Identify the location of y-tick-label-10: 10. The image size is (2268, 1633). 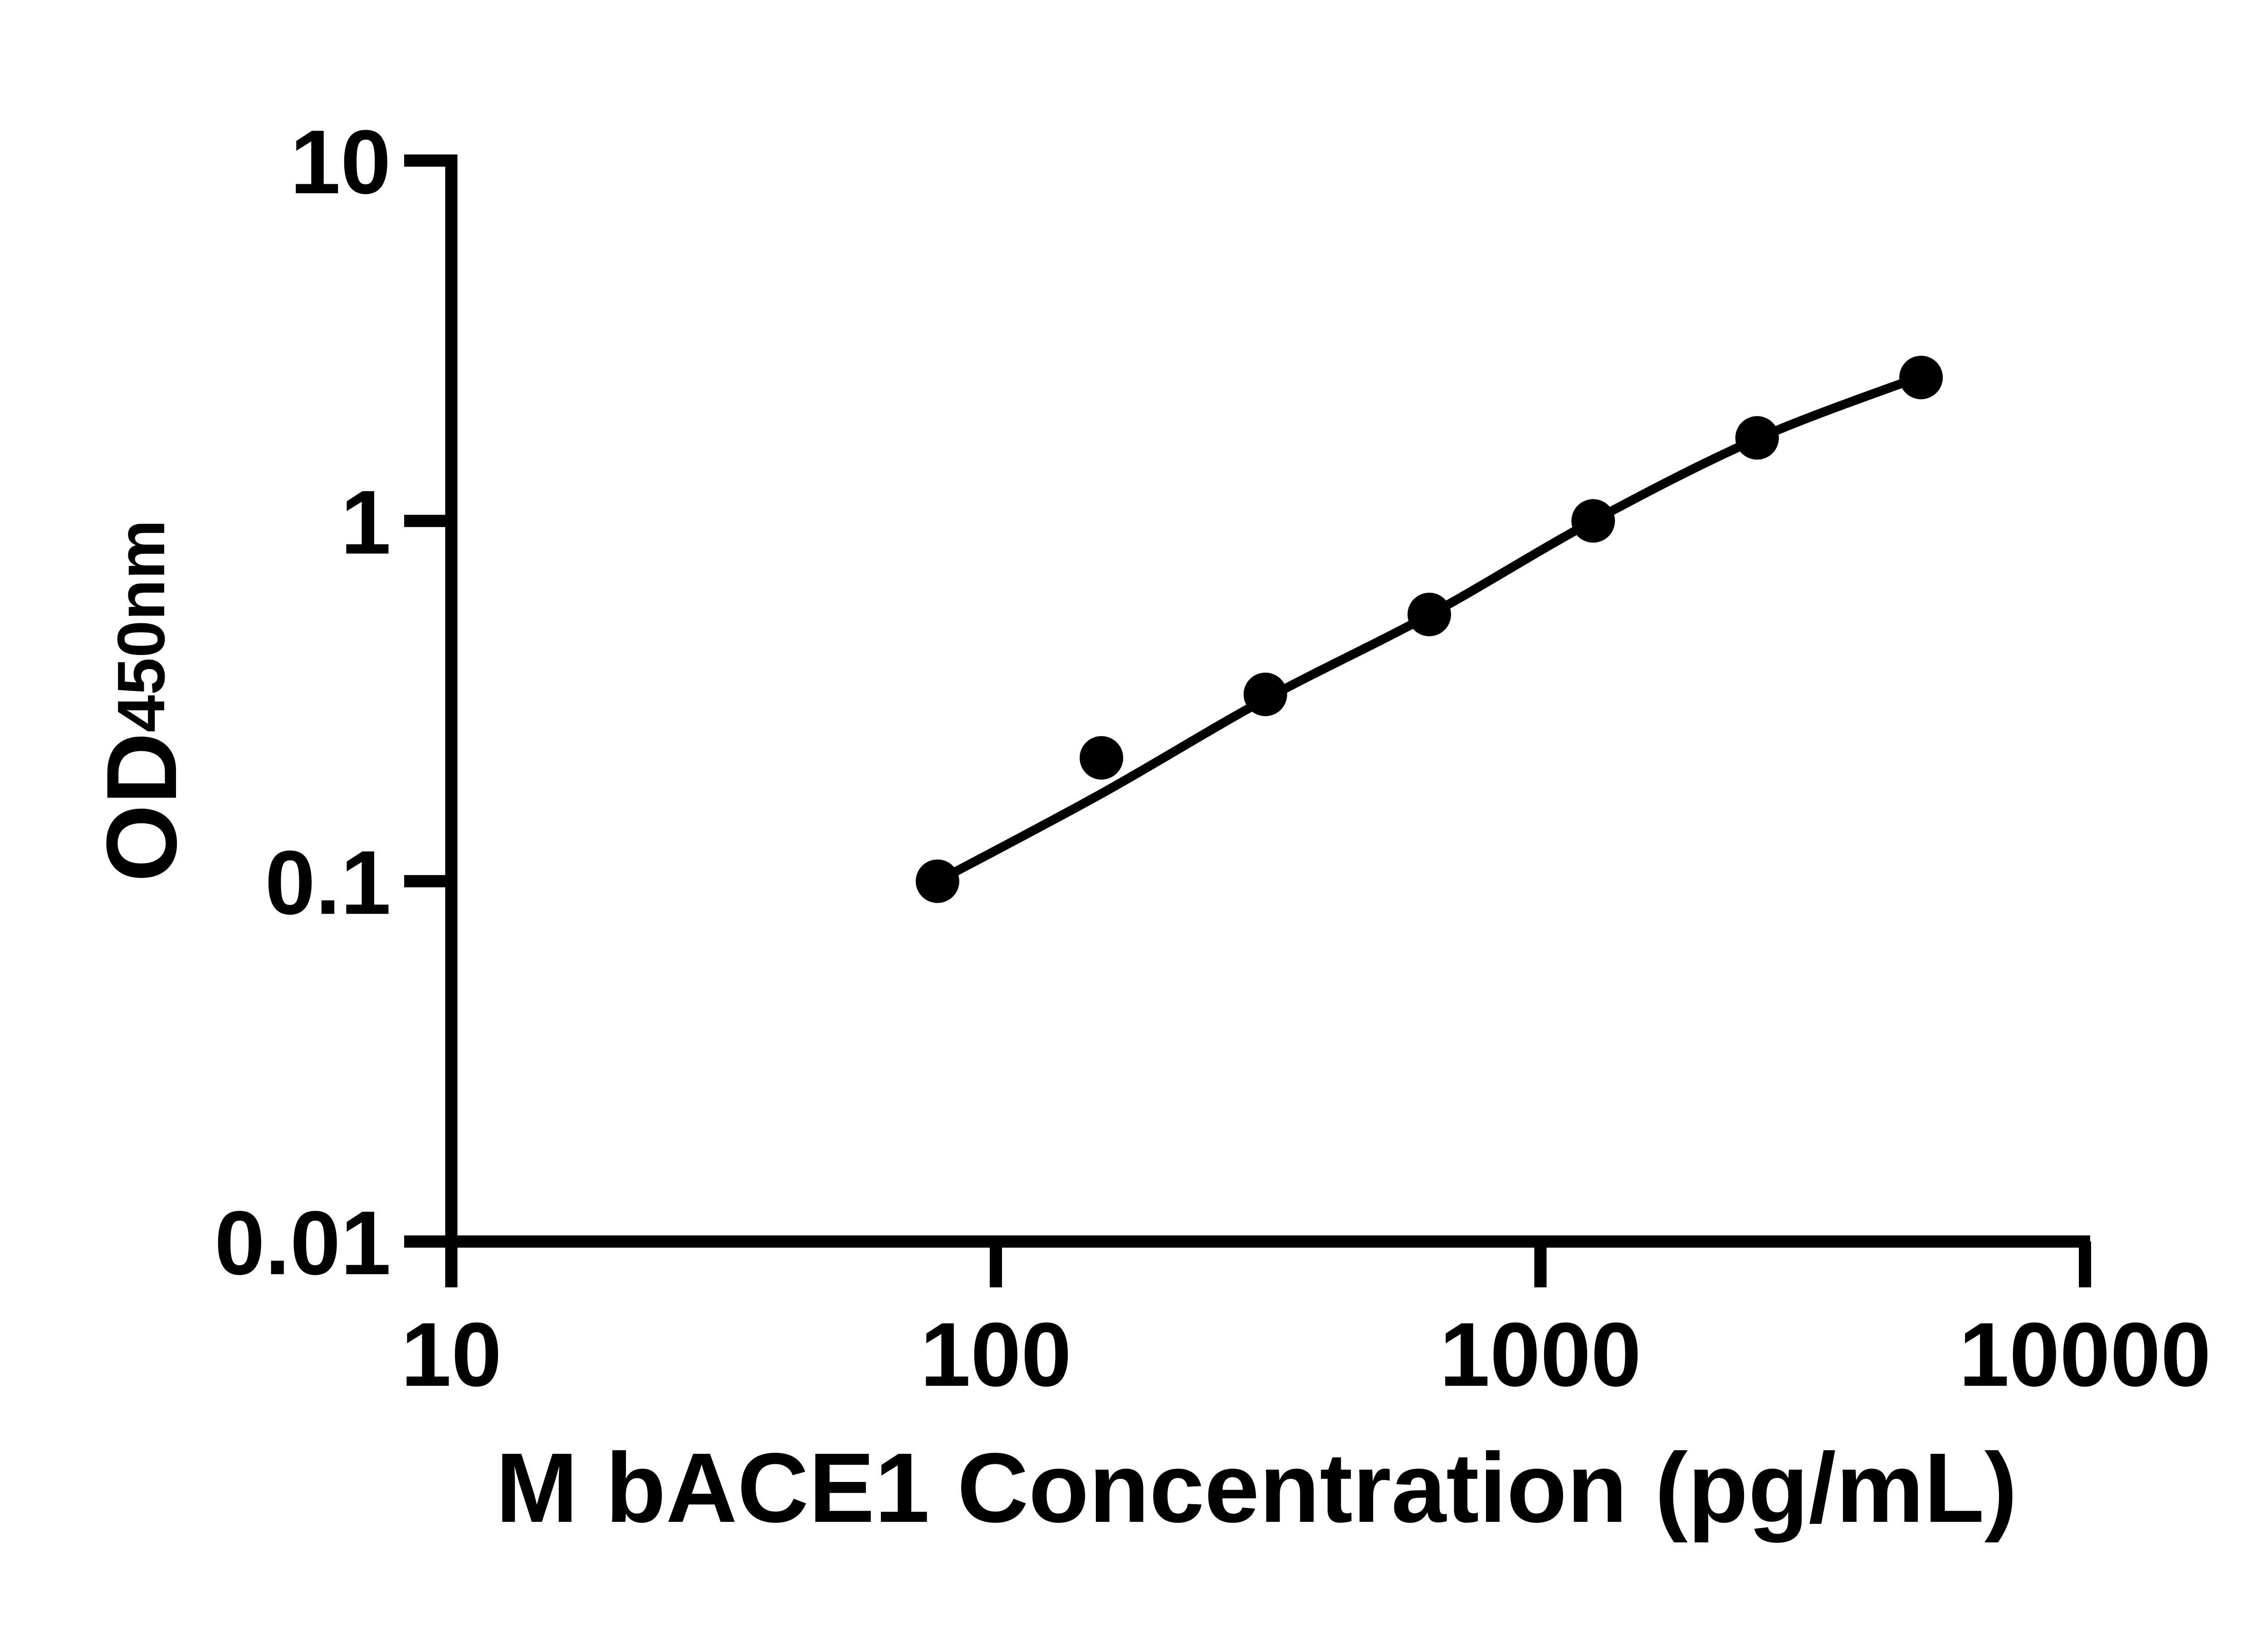
(340, 162).